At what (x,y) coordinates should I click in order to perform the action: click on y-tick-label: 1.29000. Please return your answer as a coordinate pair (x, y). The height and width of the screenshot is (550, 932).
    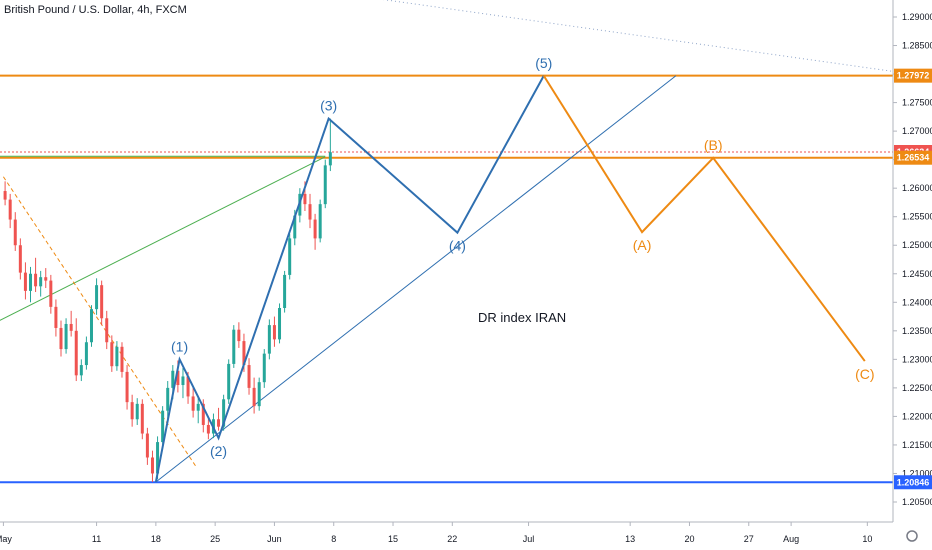
    Looking at the image, I should click on (917, 17).